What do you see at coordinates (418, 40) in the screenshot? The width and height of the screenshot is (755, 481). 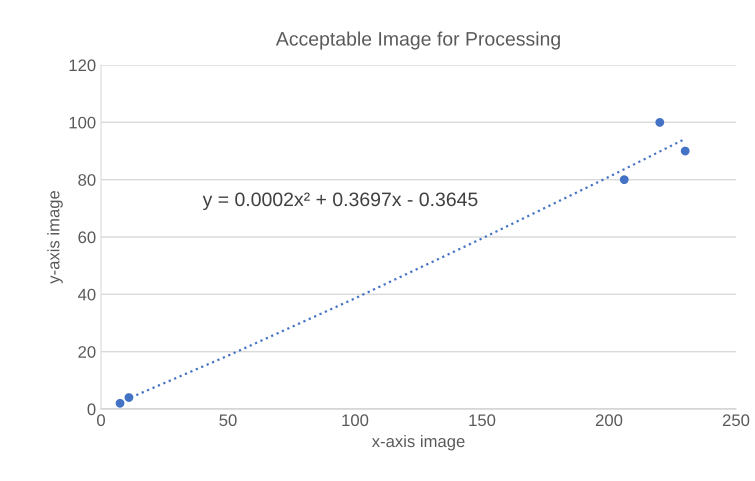 I see `chart-title: Acceptable Image for Processing` at bounding box center [418, 40].